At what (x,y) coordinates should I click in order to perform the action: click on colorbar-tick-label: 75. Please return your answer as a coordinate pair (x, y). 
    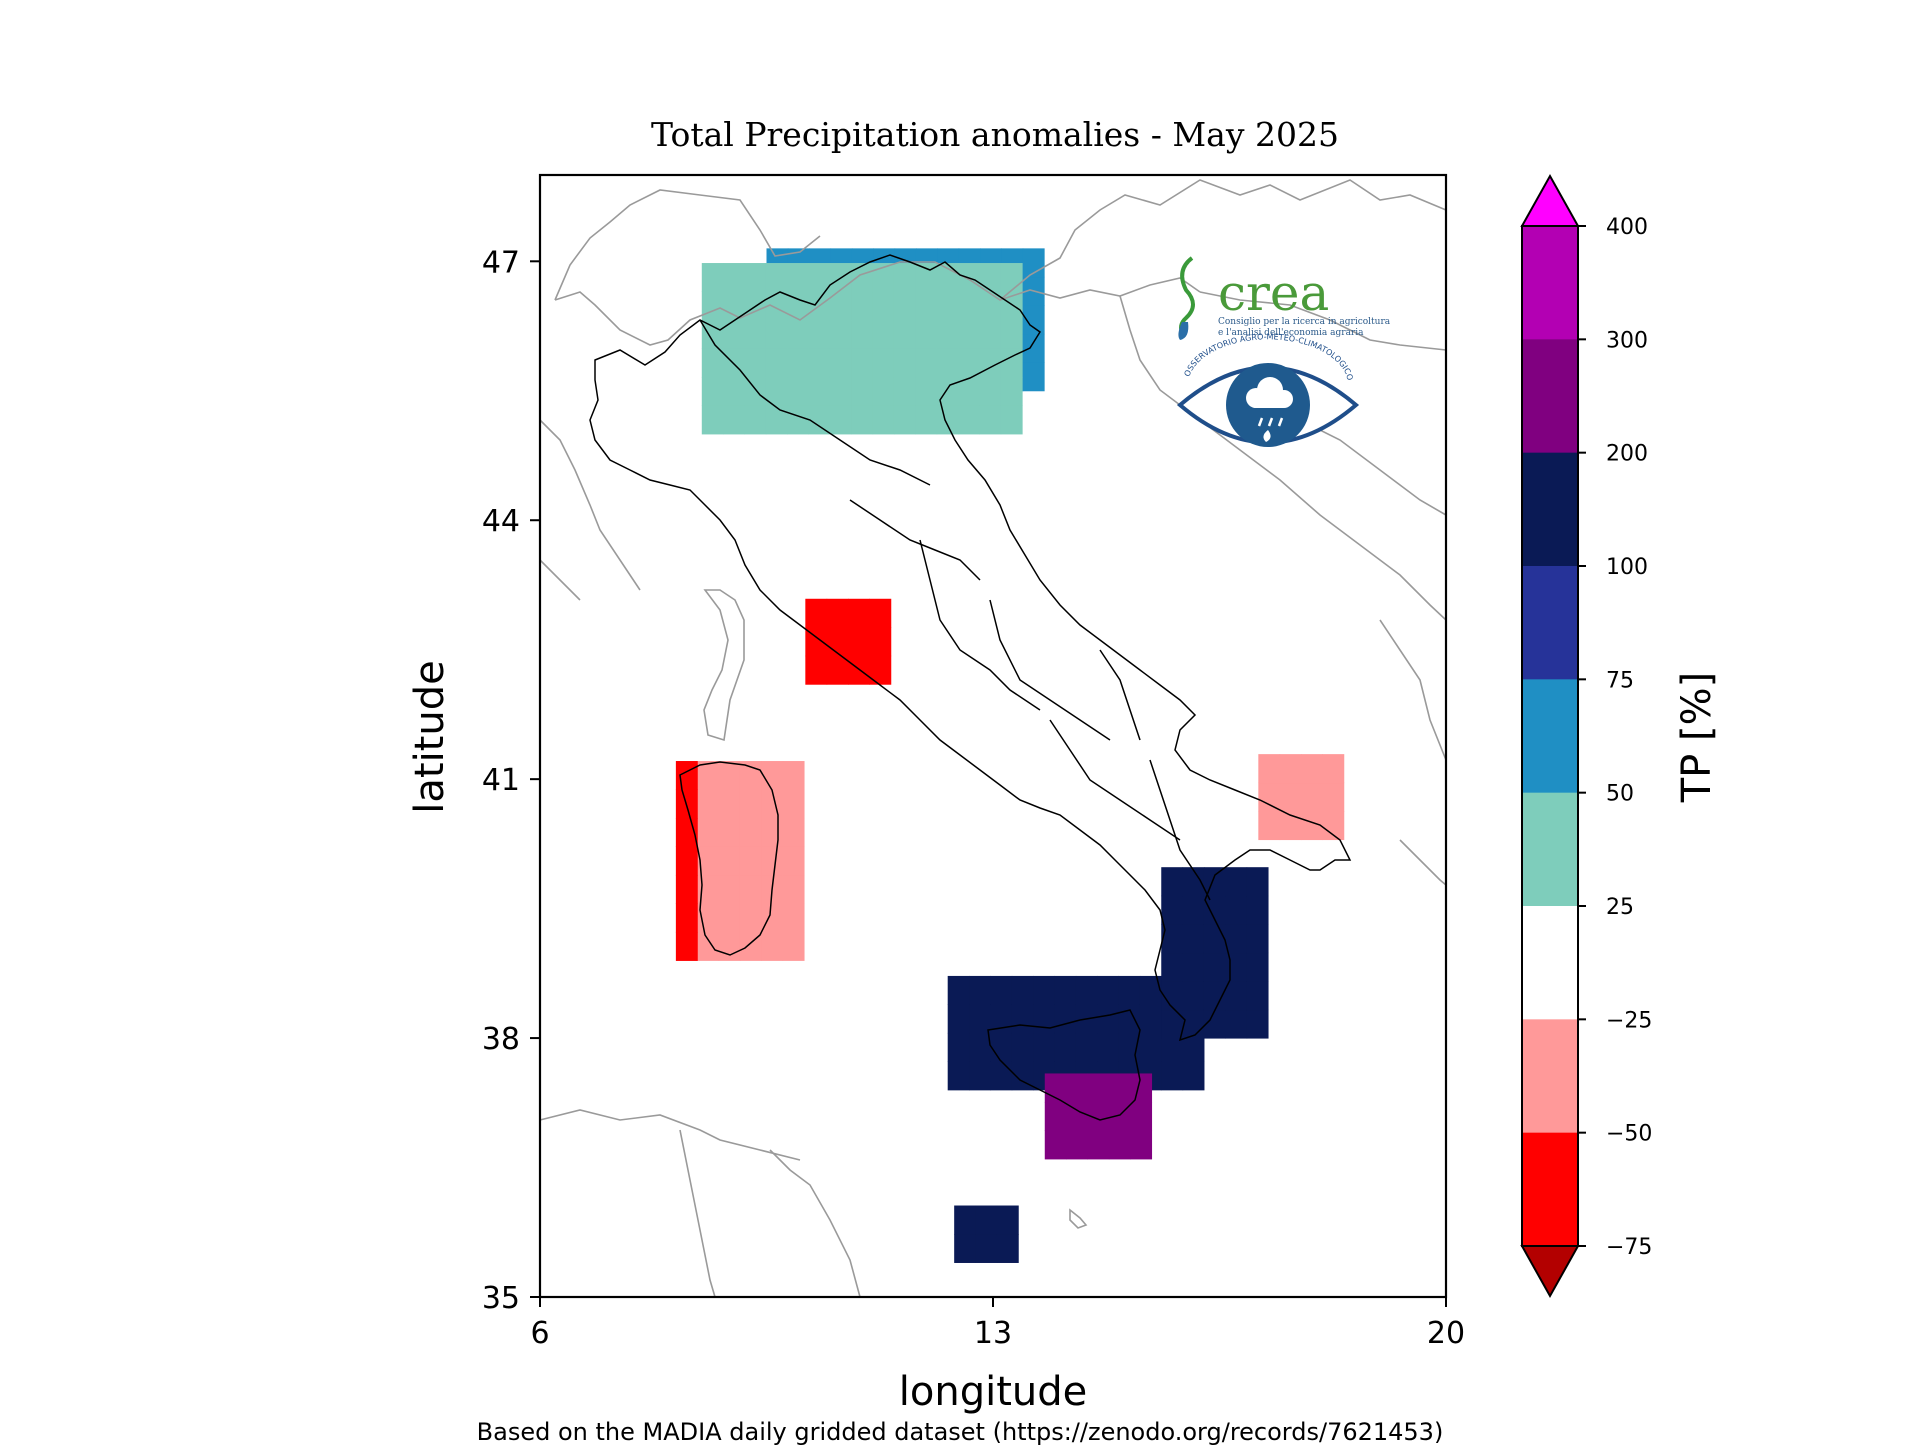
    Looking at the image, I should click on (1620, 680).